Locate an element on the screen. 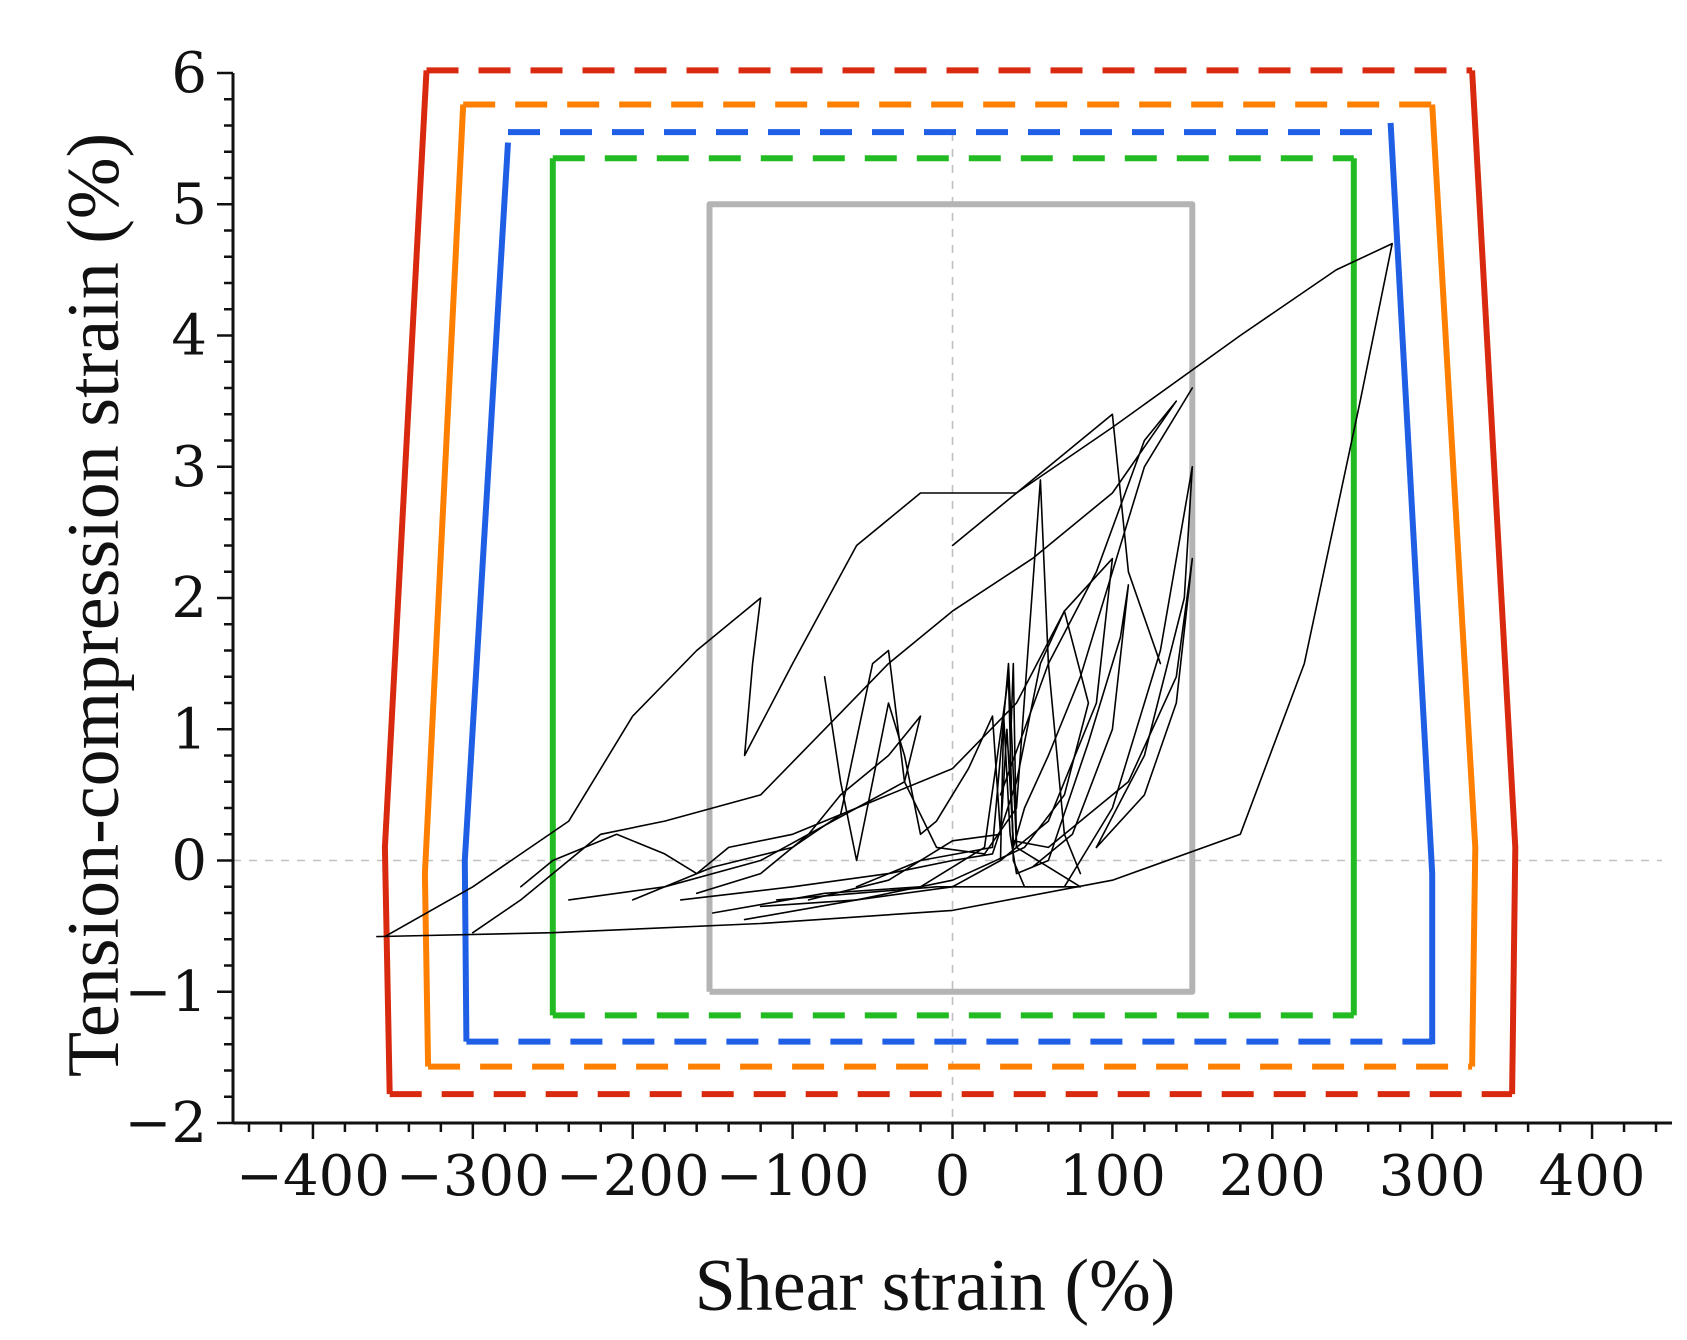 The height and width of the screenshot is (1340, 1687). y-tick-label: −1 is located at coordinates (165, 992).